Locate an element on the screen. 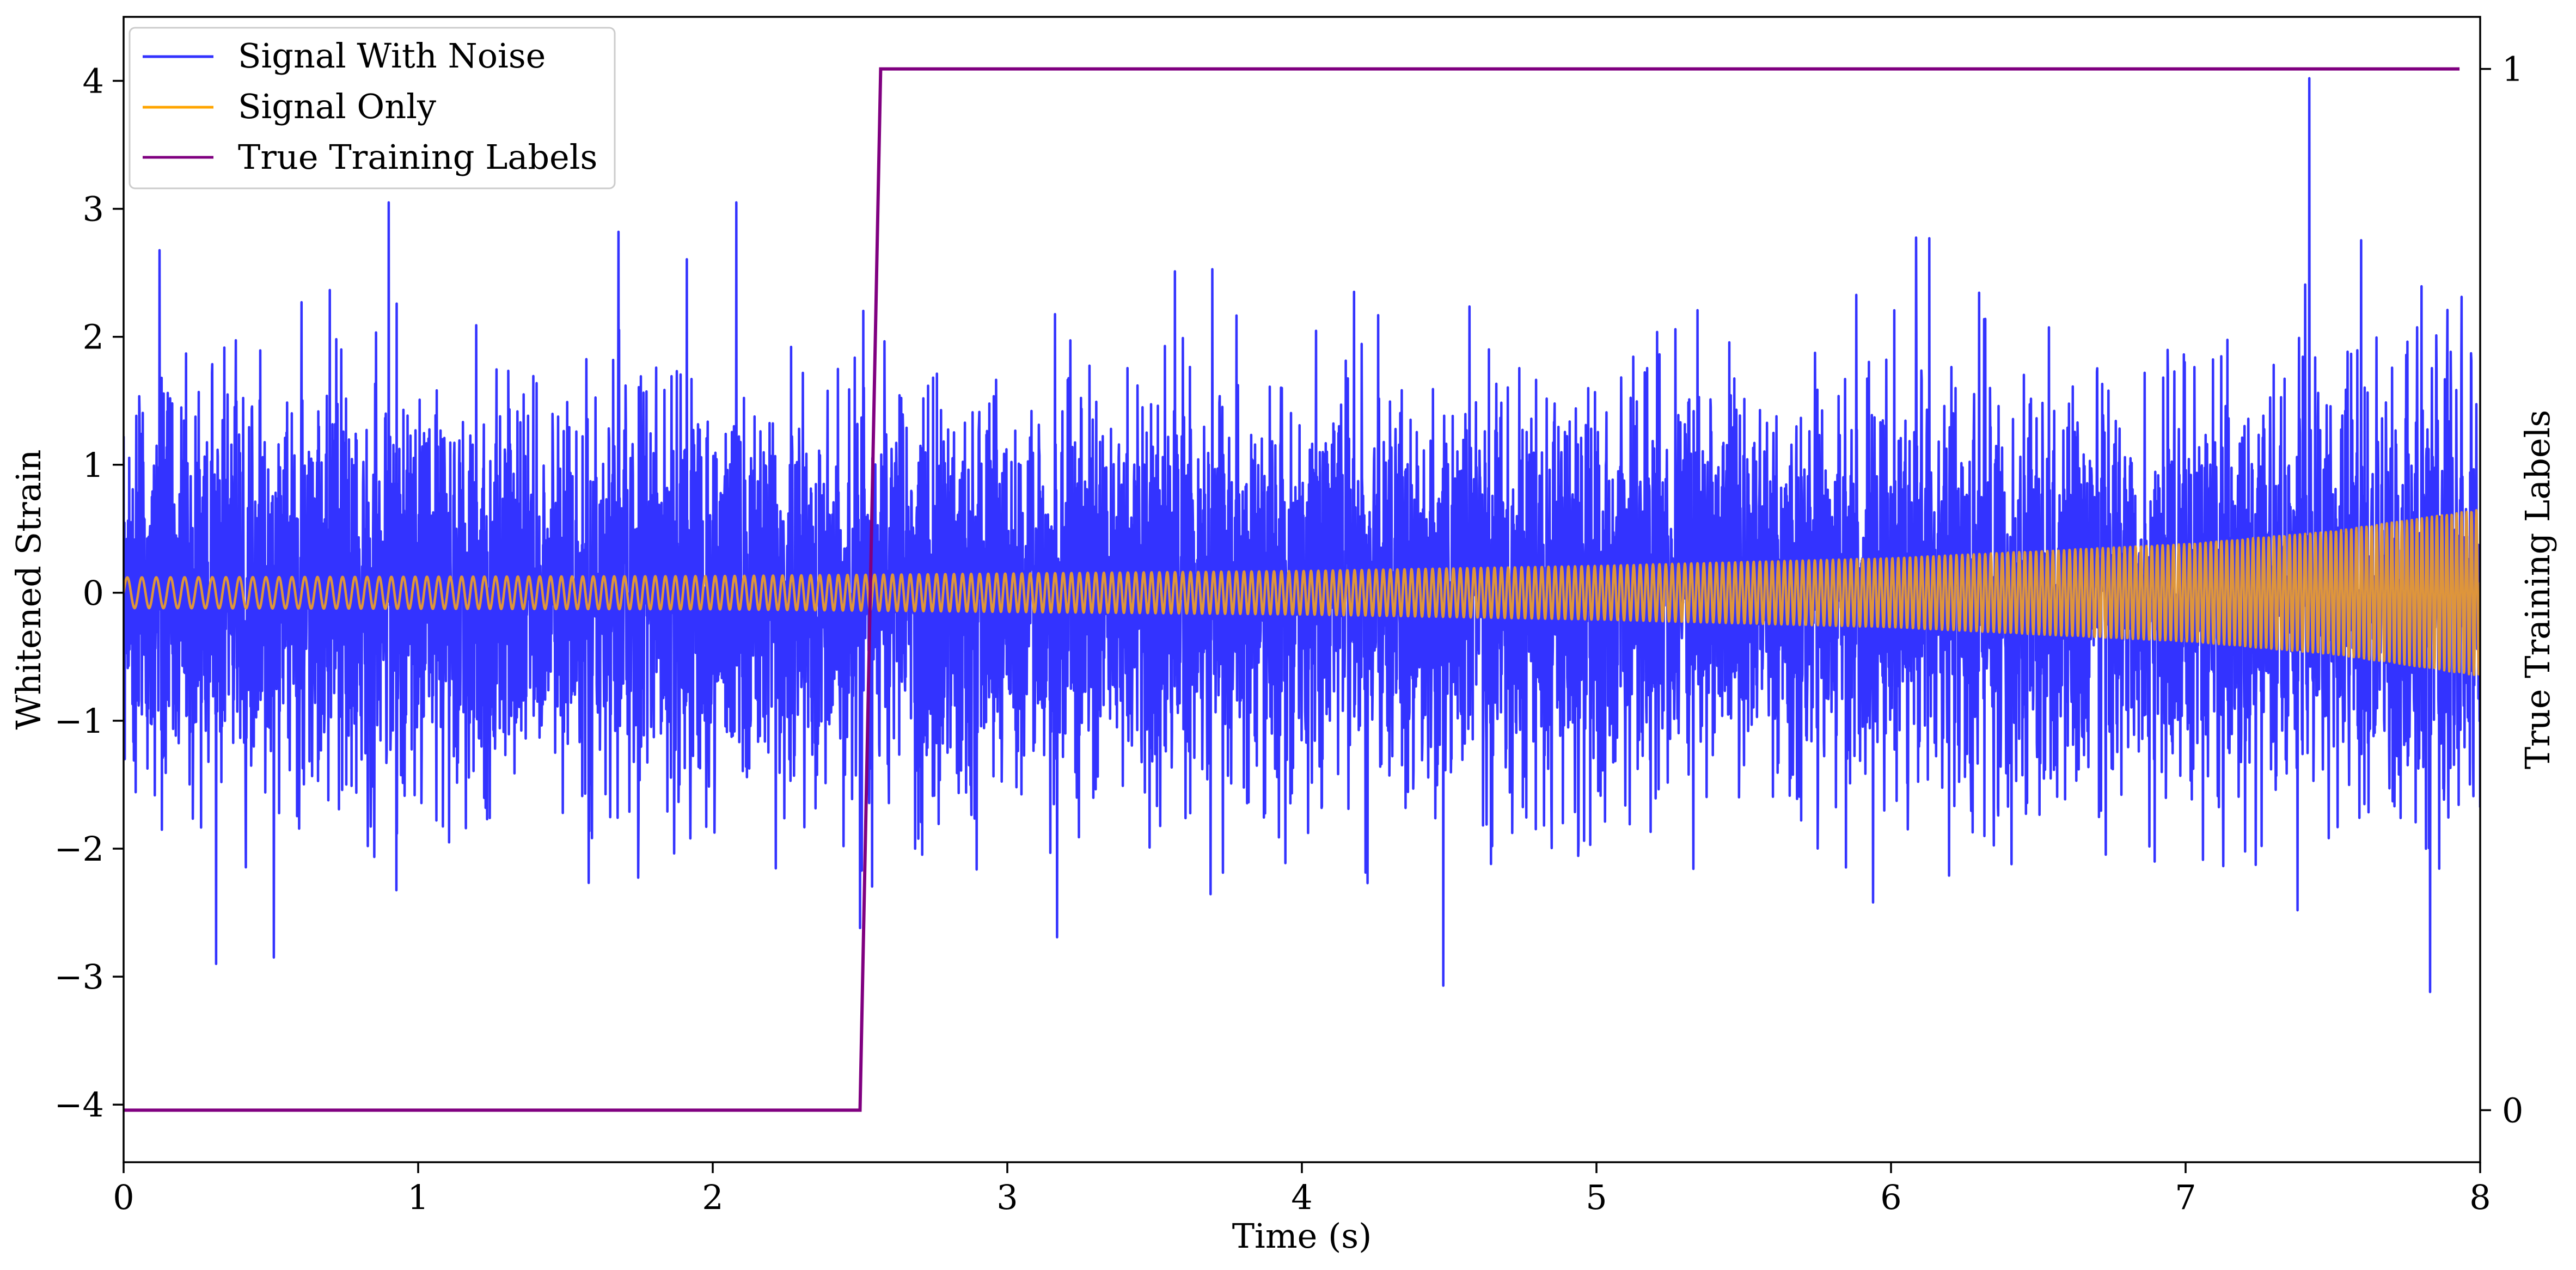 The height and width of the screenshot is (1270, 2576). y-tick-label: 3 is located at coordinates (93, 209).